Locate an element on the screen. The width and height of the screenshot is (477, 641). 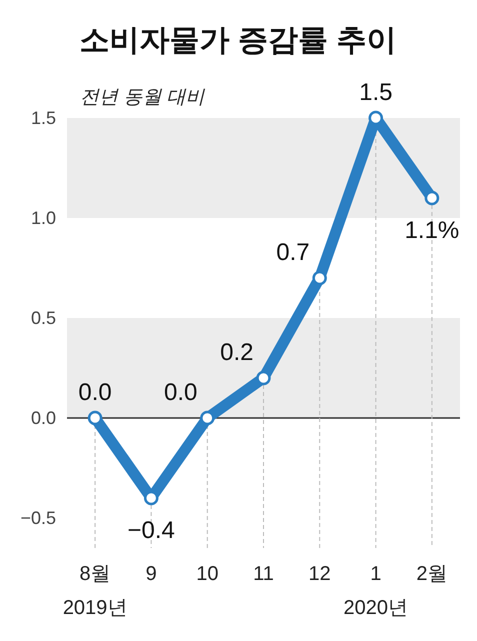
x-tick-label: 1 2020년 is located at coordinates (376, 591).